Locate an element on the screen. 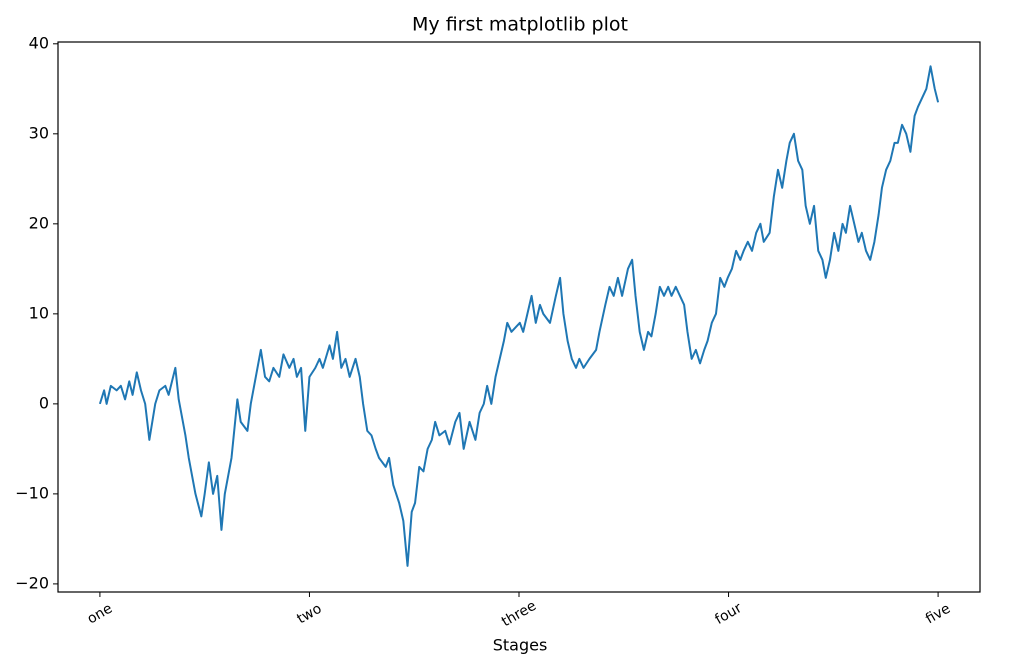 The width and height of the screenshot is (1014, 672). chart-title: My first matplotlib plot is located at coordinates (520, 25).